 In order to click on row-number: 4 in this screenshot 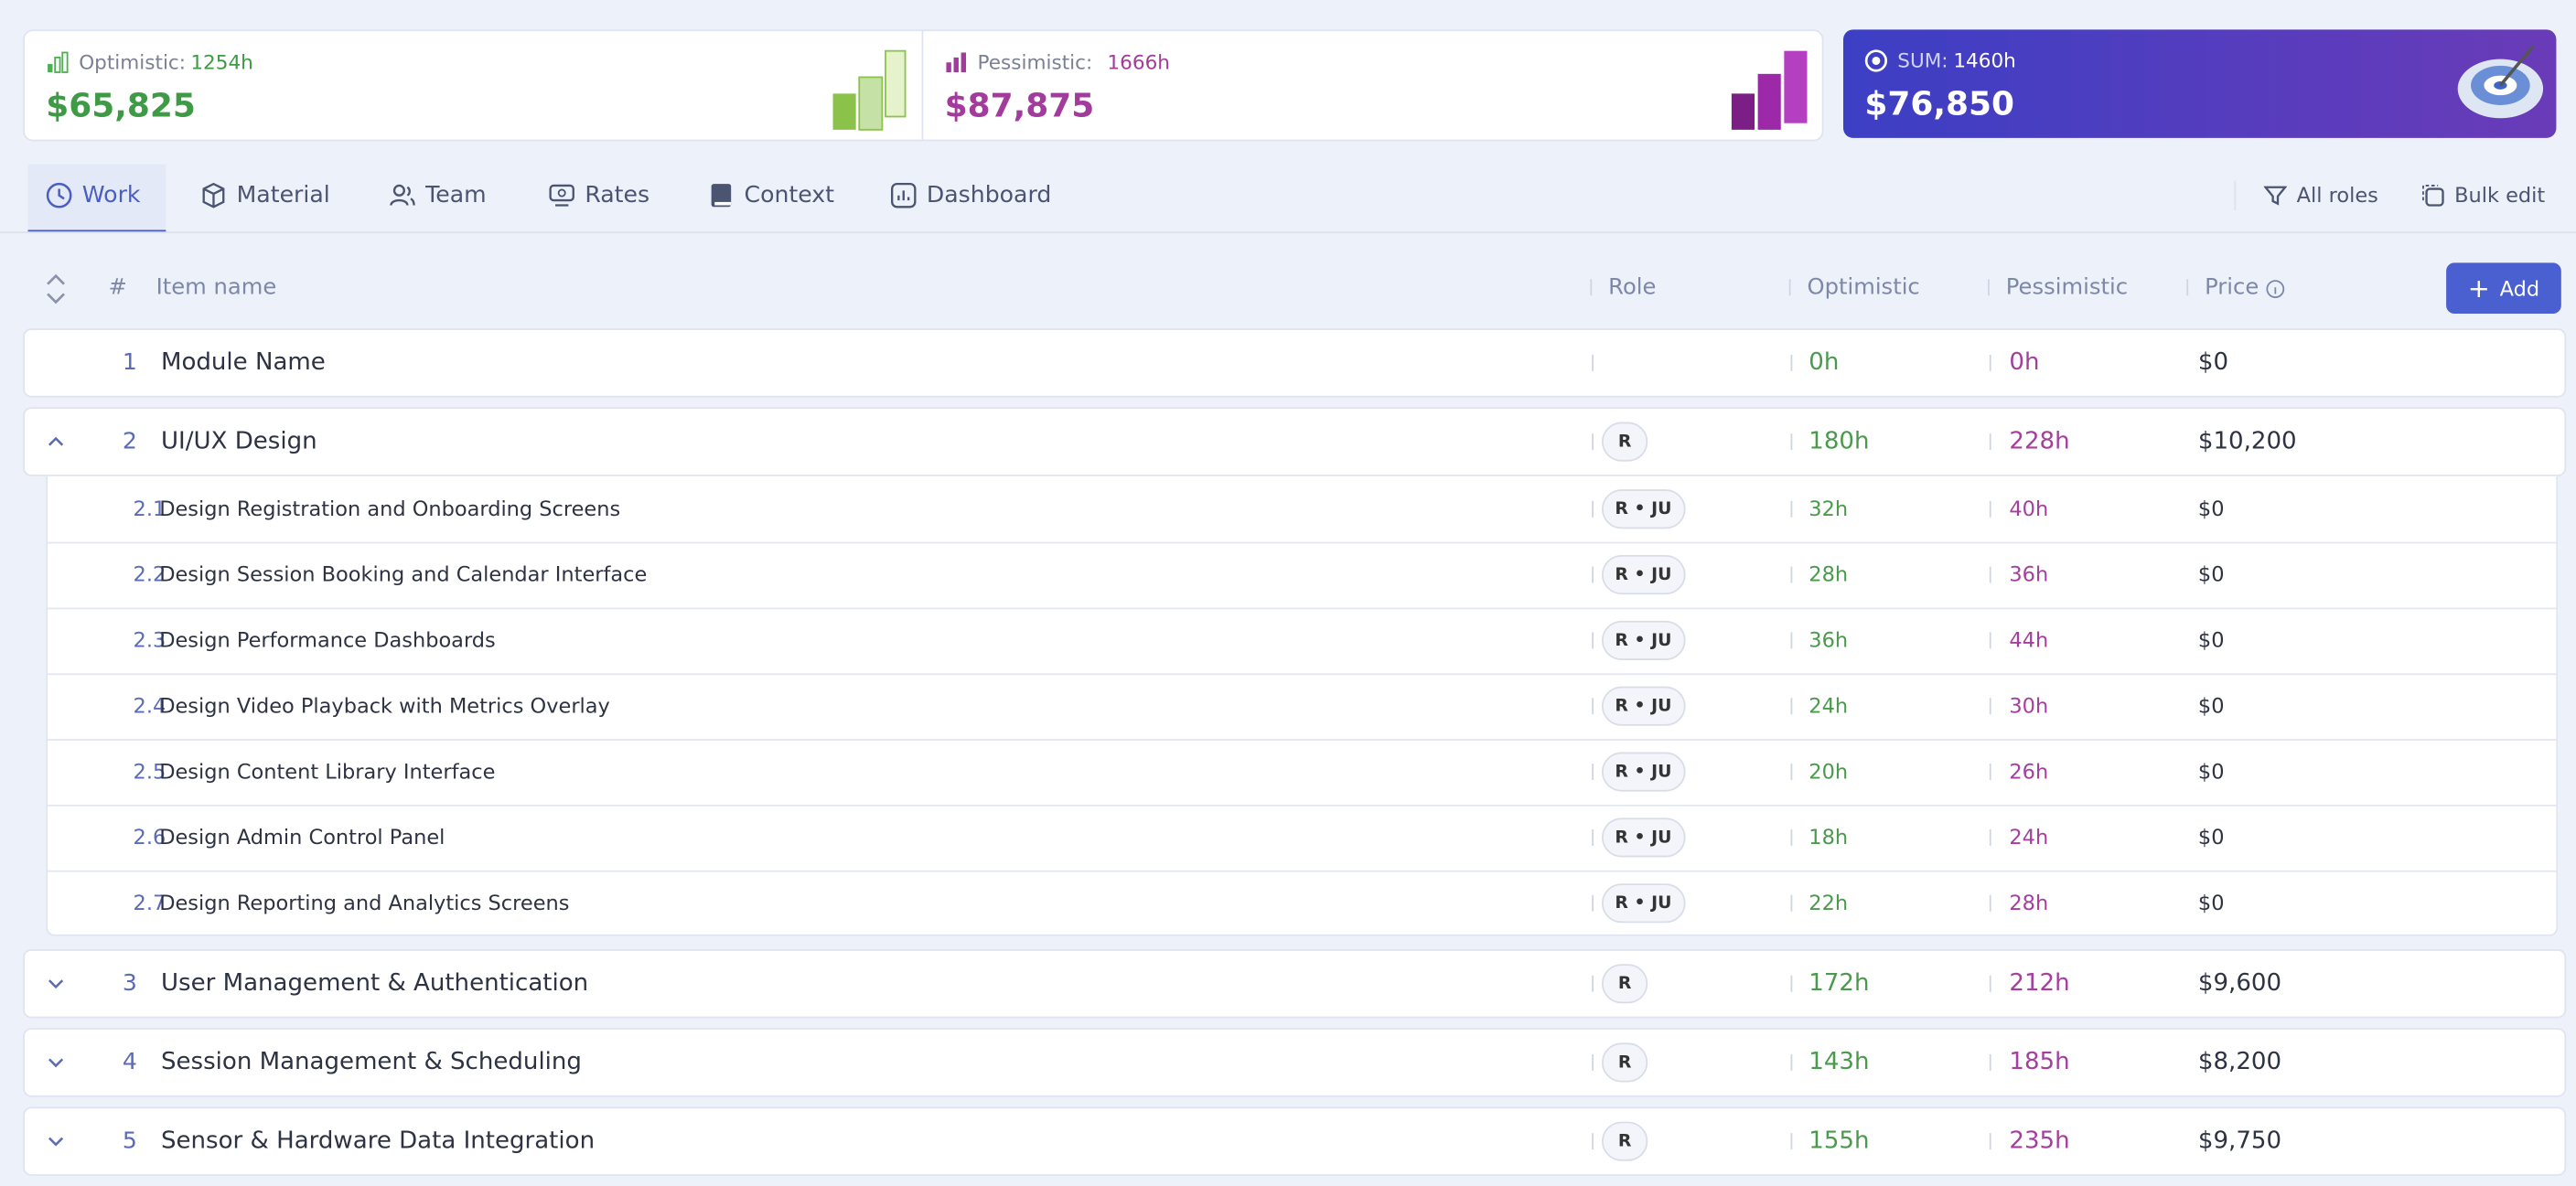, I will do `click(129, 1062)`.